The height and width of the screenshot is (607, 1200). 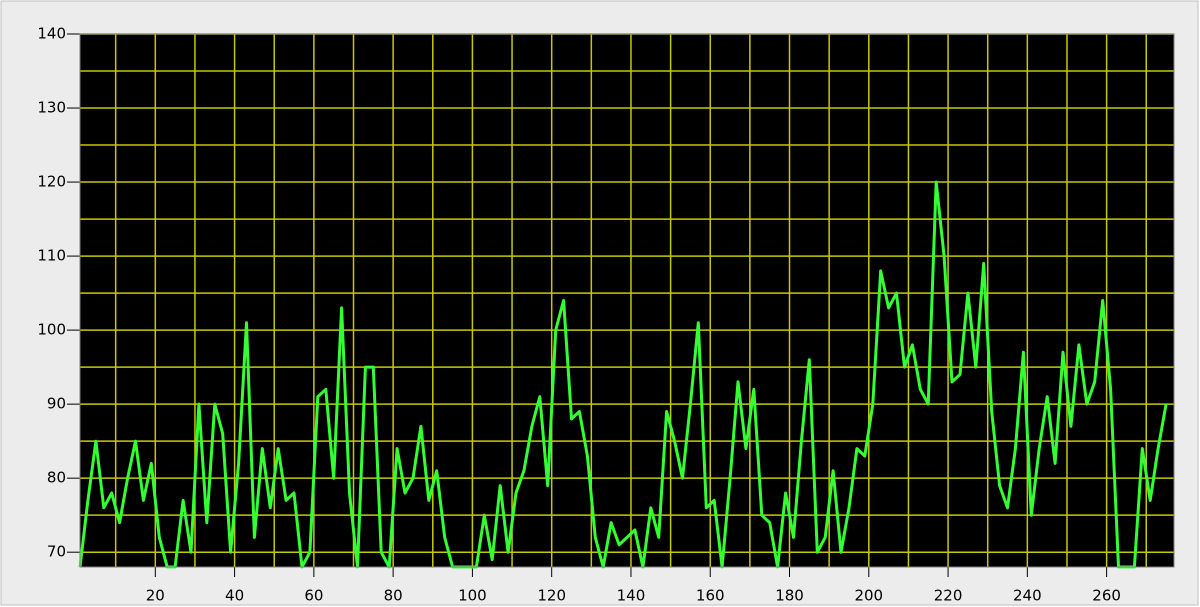 What do you see at coordinates (551, 596) in the screenshot?
I see `x-tick-label: 120` at bounding box center [551, 596].